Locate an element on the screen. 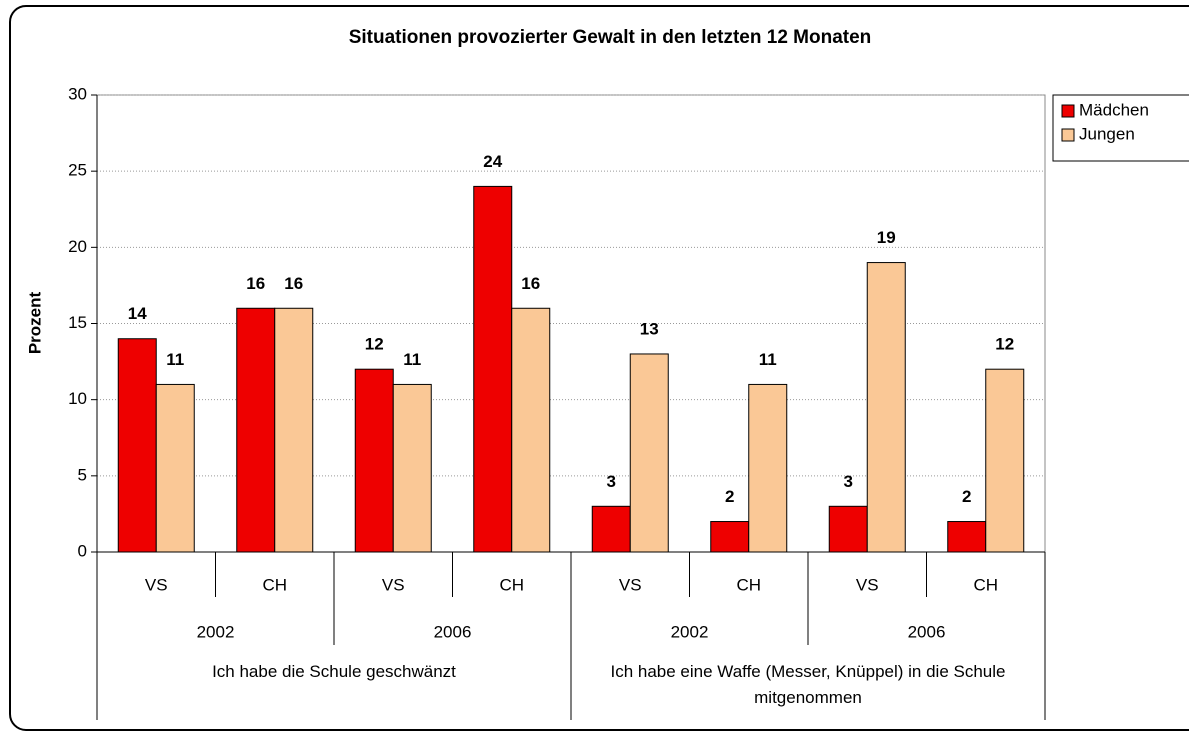 This screenshot has width=1189, height=736. y-tick-label: 10 is located at coordinates (77, 398).